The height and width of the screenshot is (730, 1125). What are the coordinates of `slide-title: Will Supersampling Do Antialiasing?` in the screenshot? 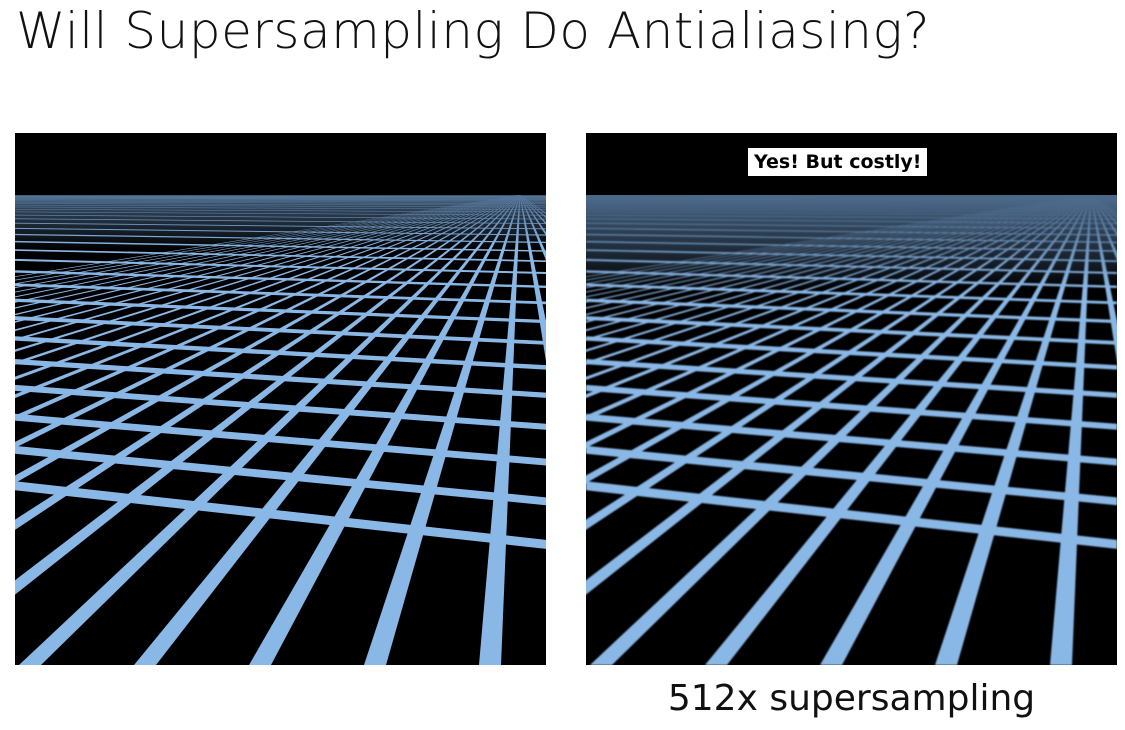 It's located at (473, 31).